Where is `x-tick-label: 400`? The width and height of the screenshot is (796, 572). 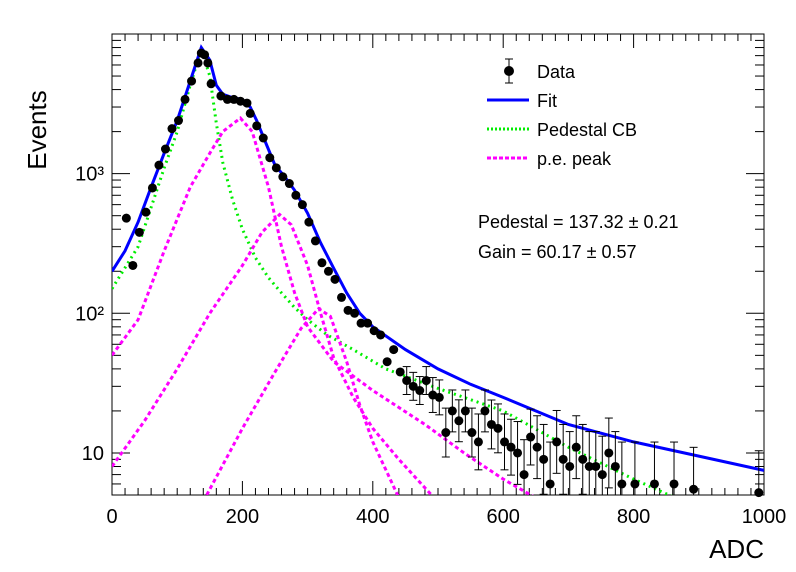 x-tick-label: 400 is located at coordinates (372, 517).